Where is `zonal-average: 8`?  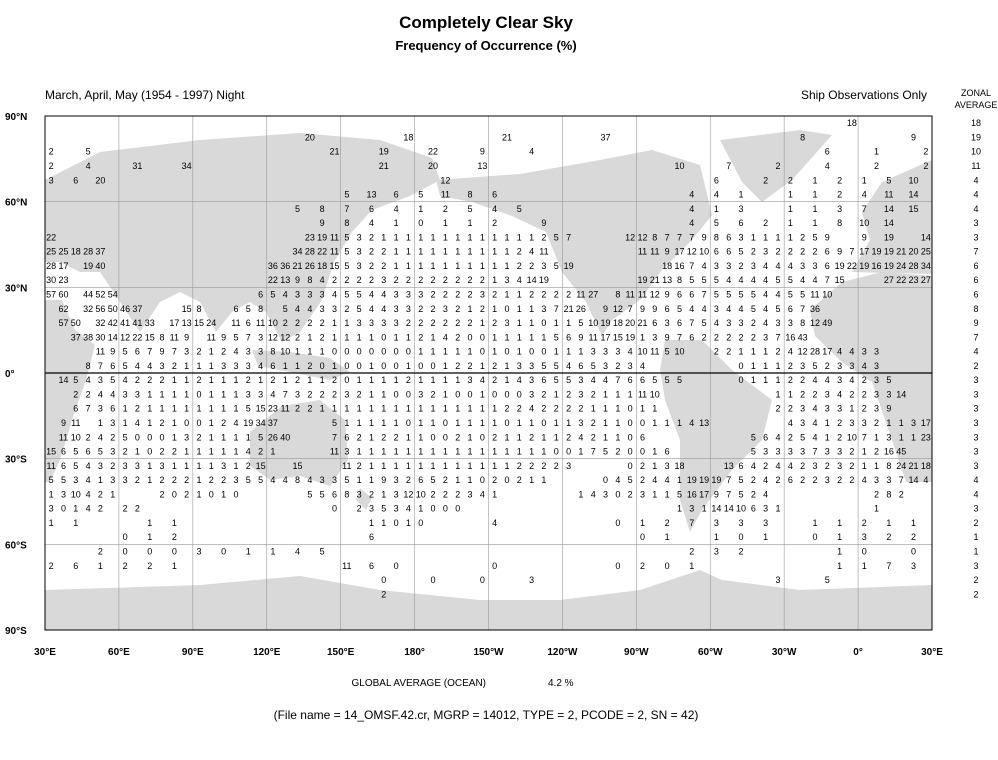 zonal-average: 8 is located at coordinates (975, 309).